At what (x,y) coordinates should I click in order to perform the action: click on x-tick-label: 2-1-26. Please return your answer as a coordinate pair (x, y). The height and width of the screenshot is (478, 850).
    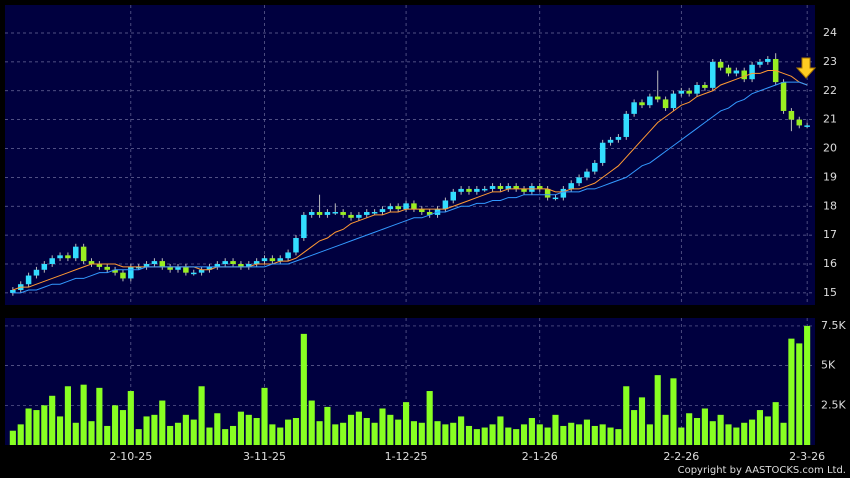
    Looking at the image, I should click on (540, 456).